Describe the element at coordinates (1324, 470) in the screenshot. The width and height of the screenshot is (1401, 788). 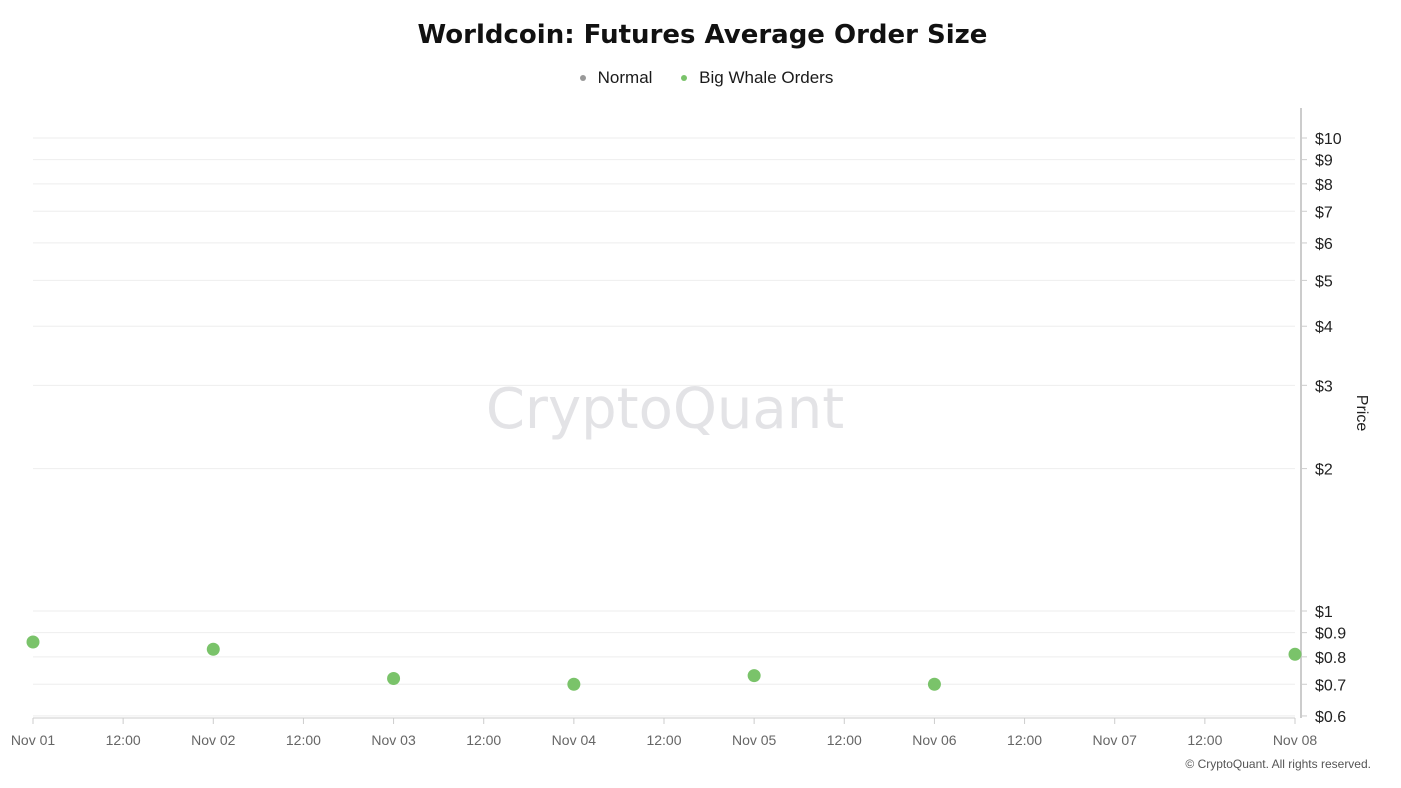
I see `y-tick-label: $2` at that location.